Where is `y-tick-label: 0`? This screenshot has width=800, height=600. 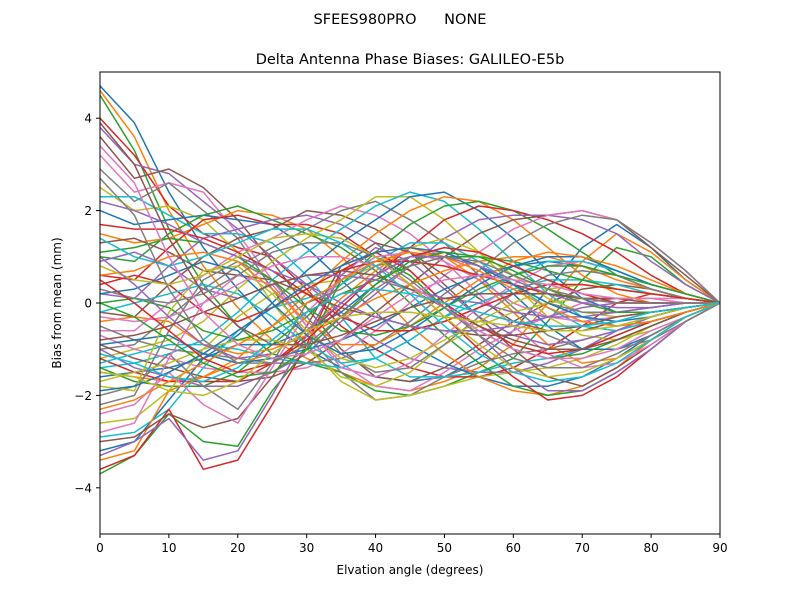 y-tick-label: 0 is located at coordinates (88, 304).